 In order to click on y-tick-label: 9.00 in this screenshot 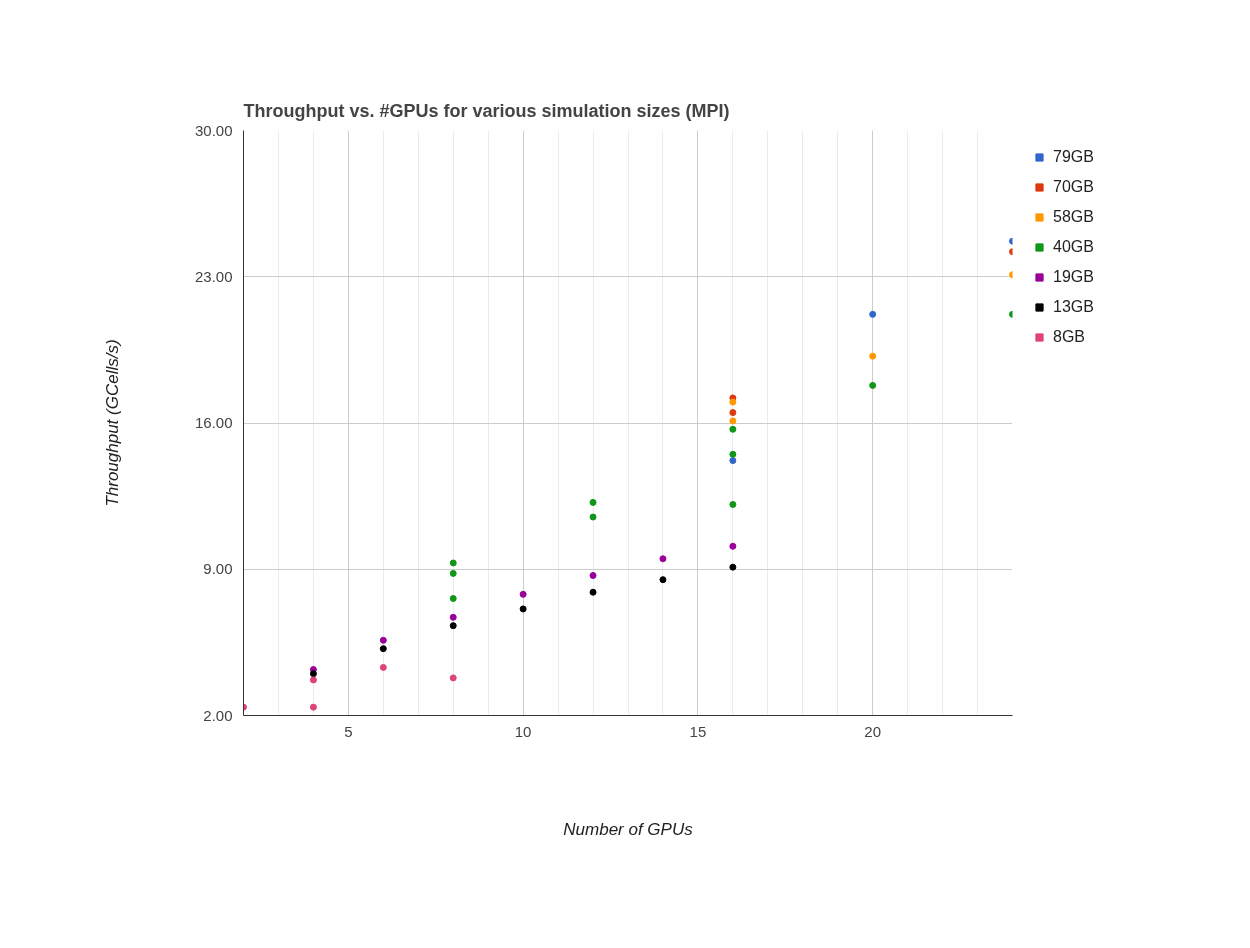, I will do `click(218, 569)`.